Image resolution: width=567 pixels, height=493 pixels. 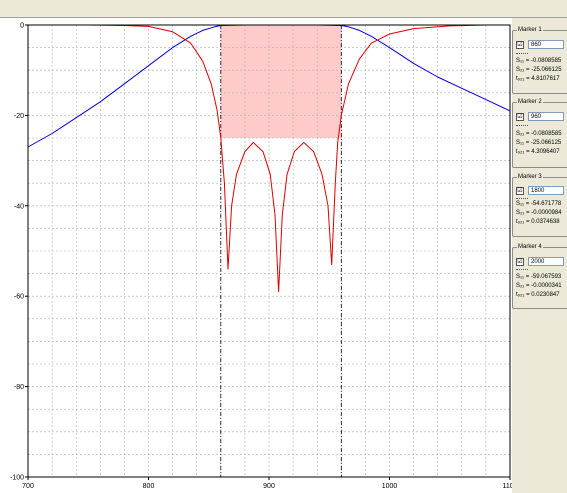 What do you see at coordinates (283, 9) in the screenshot?
I see `window-top-bar` at bounding box center [283, 9].